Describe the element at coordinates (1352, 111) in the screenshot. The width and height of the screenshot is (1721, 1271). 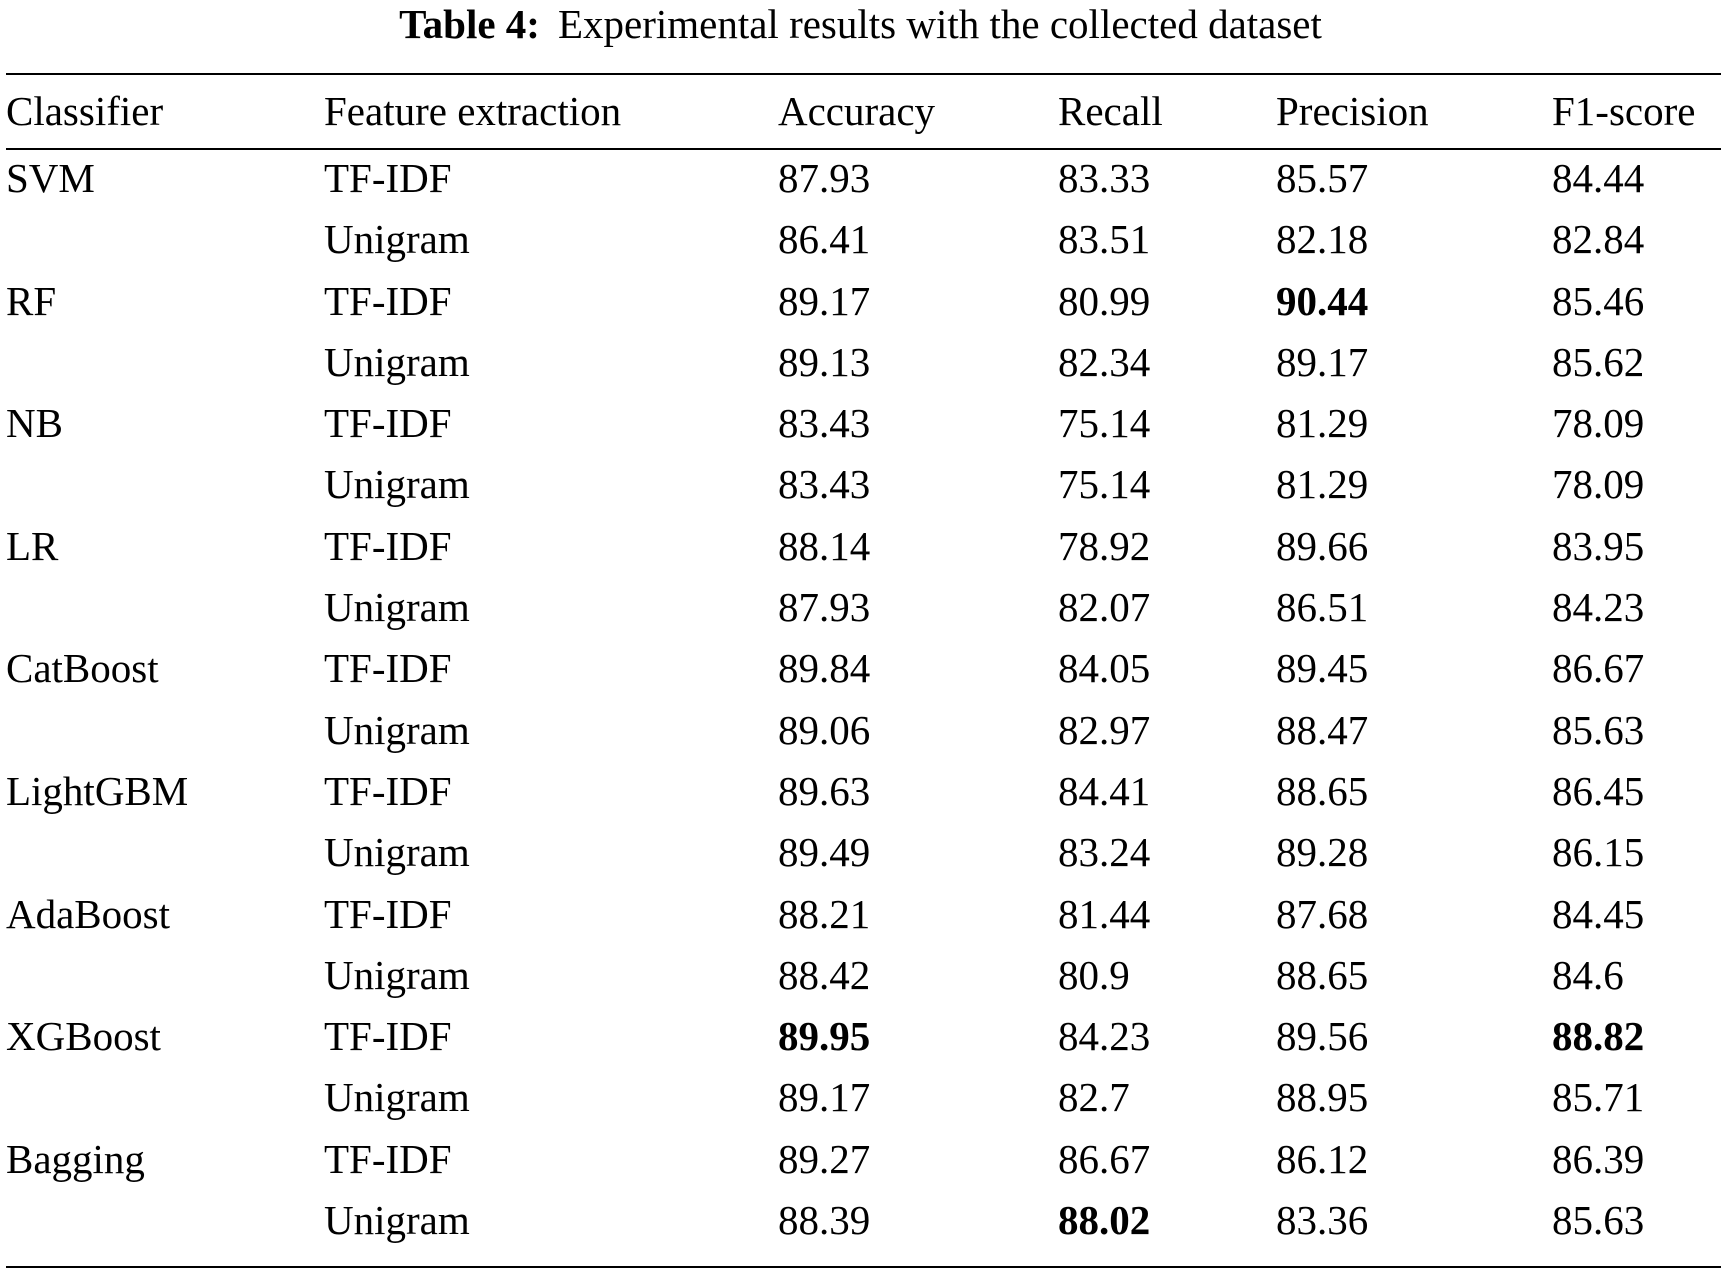
I see `header-precision: Precision` at that location.